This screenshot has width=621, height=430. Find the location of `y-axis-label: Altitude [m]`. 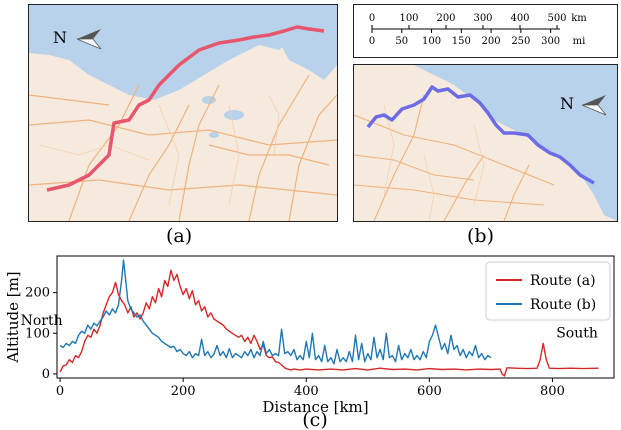

y-axis-label: Altitude [m] is located at coordinates (13, 317).